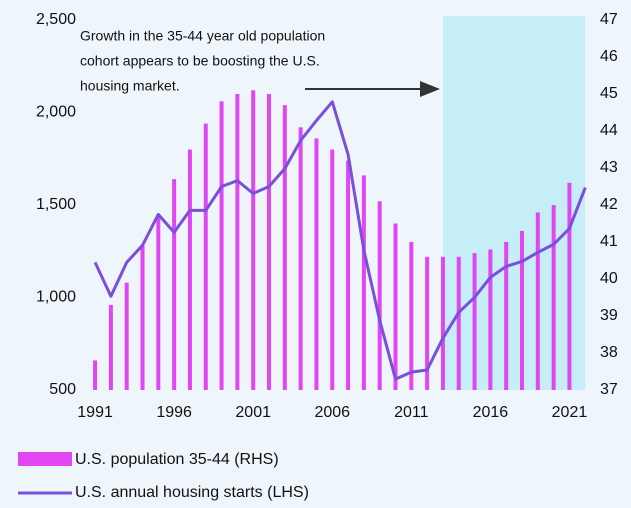 The image size is (631, 508). I want to click on y2-tick-label: 45, so click(609, 93).